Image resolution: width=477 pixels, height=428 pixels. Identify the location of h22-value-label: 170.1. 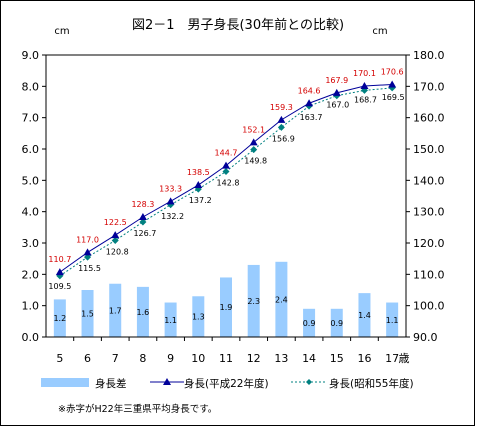
(364, 73).